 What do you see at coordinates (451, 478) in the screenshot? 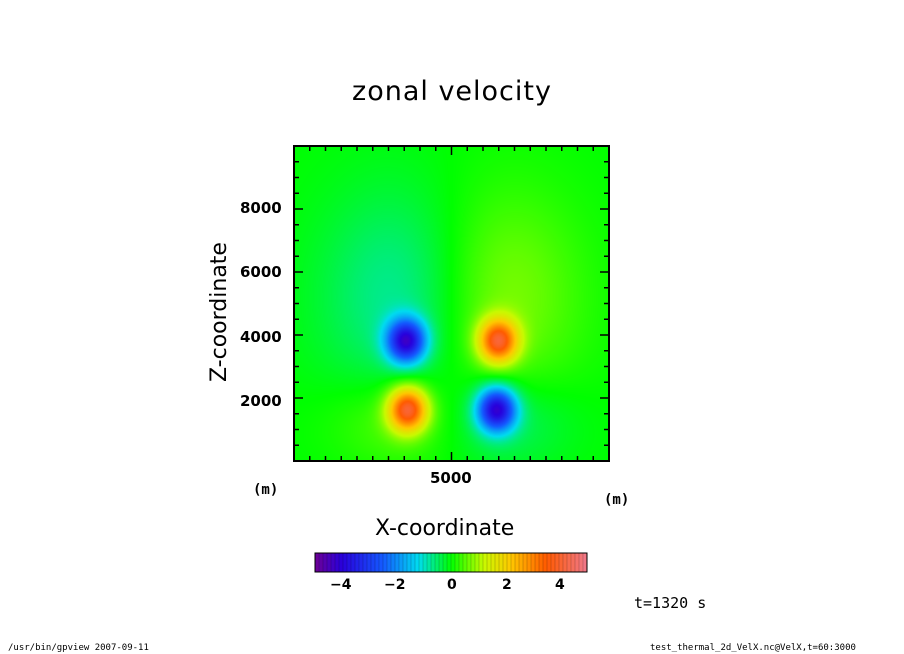
I see `x-tick-label: 5000` at bounding box center [451, 478].